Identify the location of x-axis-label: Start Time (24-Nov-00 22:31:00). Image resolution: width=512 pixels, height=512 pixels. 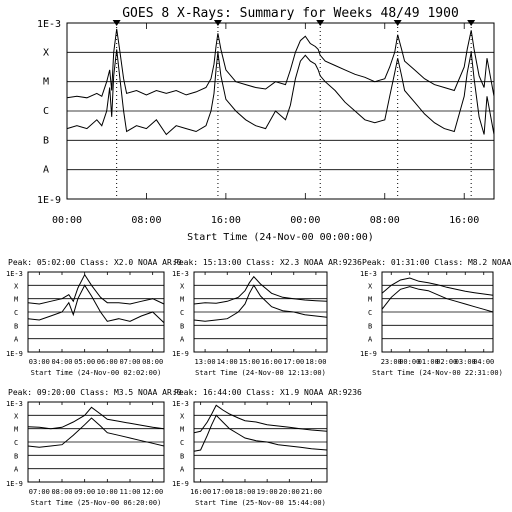
(437, 373).